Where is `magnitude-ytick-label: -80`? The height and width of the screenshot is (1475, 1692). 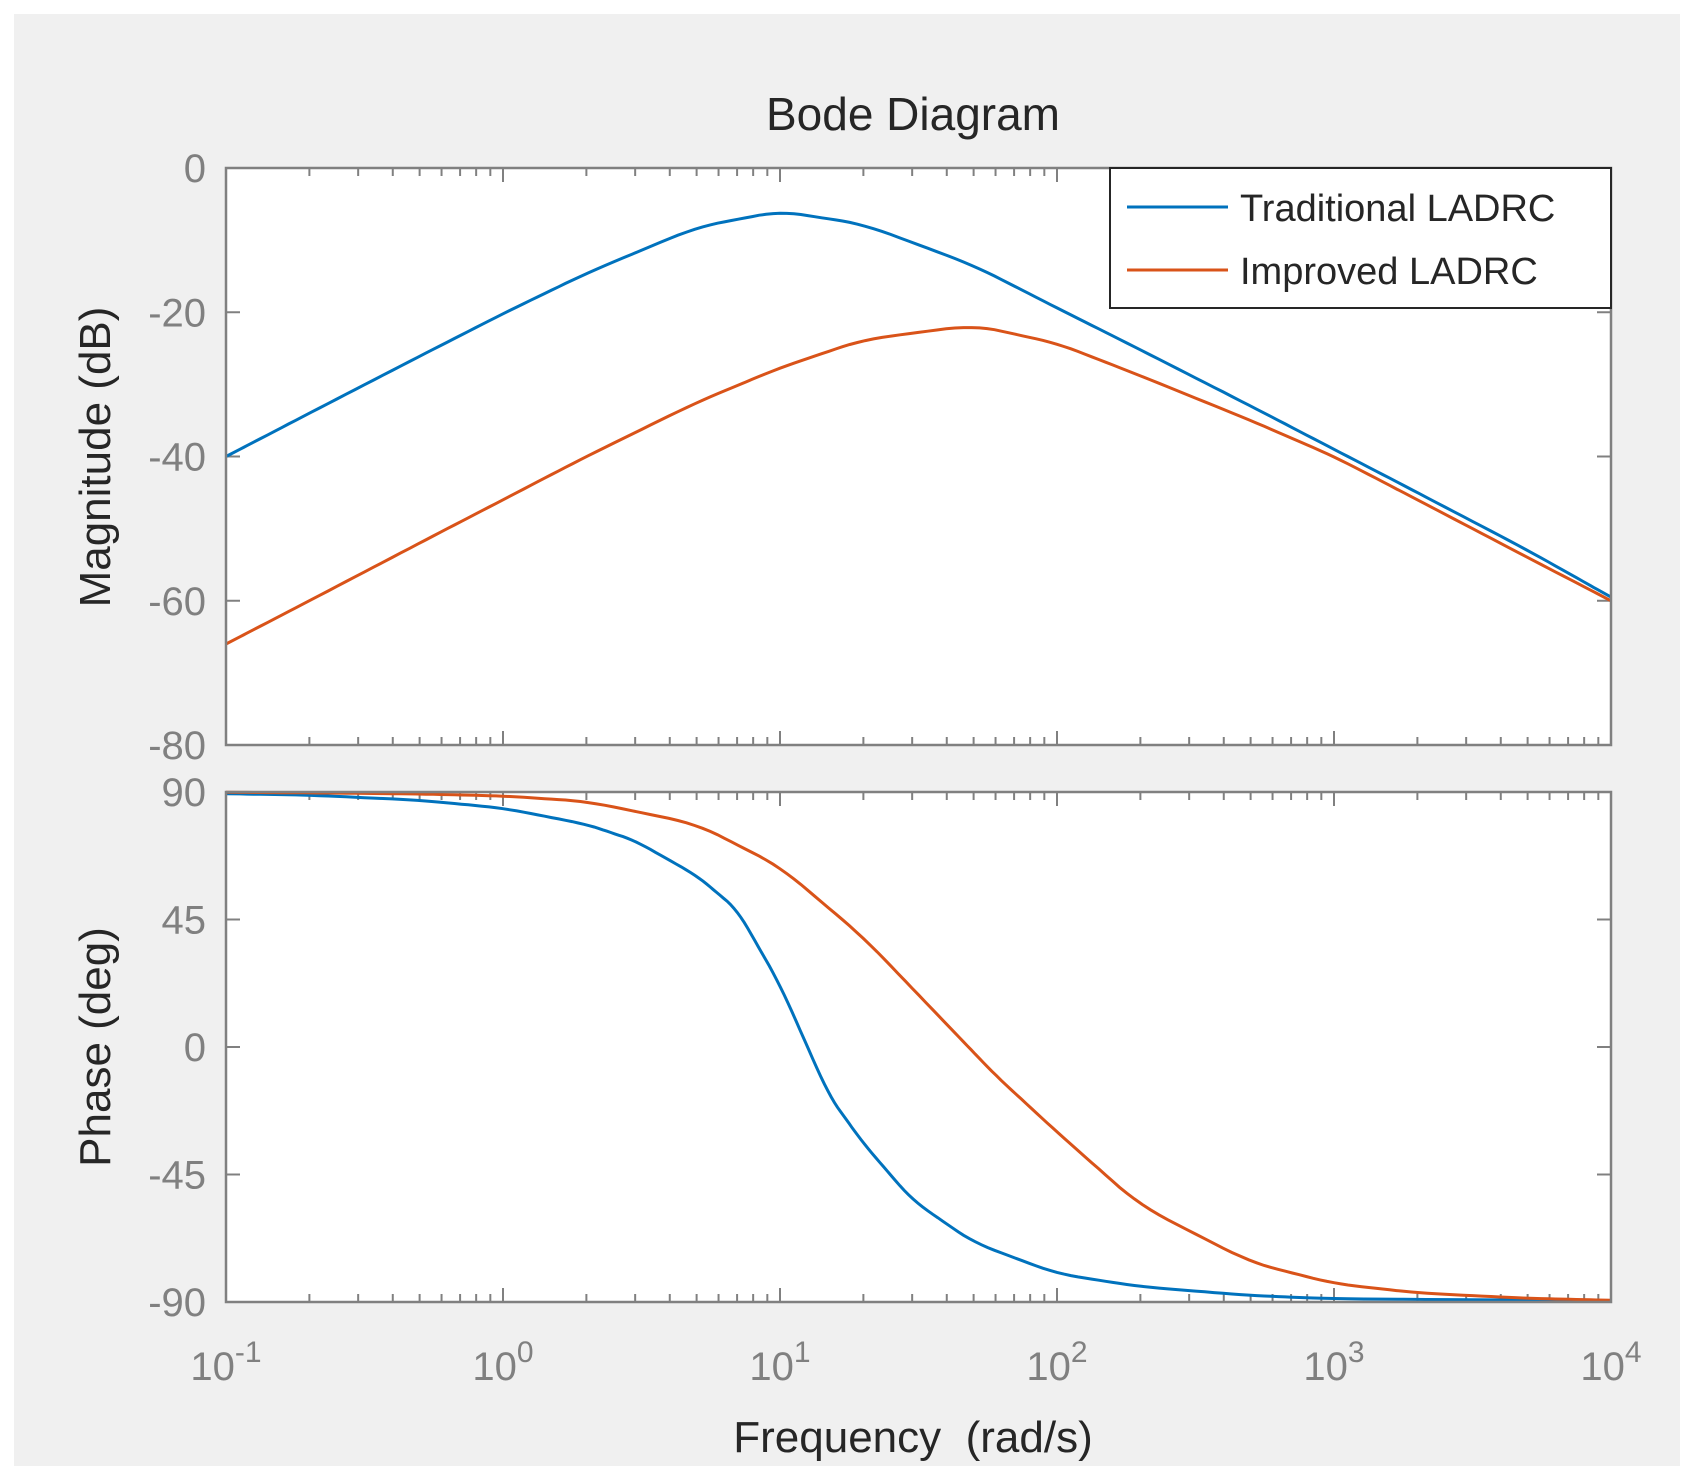
magnitude-ytick-label: -80 is located at coordinates (177, 746).